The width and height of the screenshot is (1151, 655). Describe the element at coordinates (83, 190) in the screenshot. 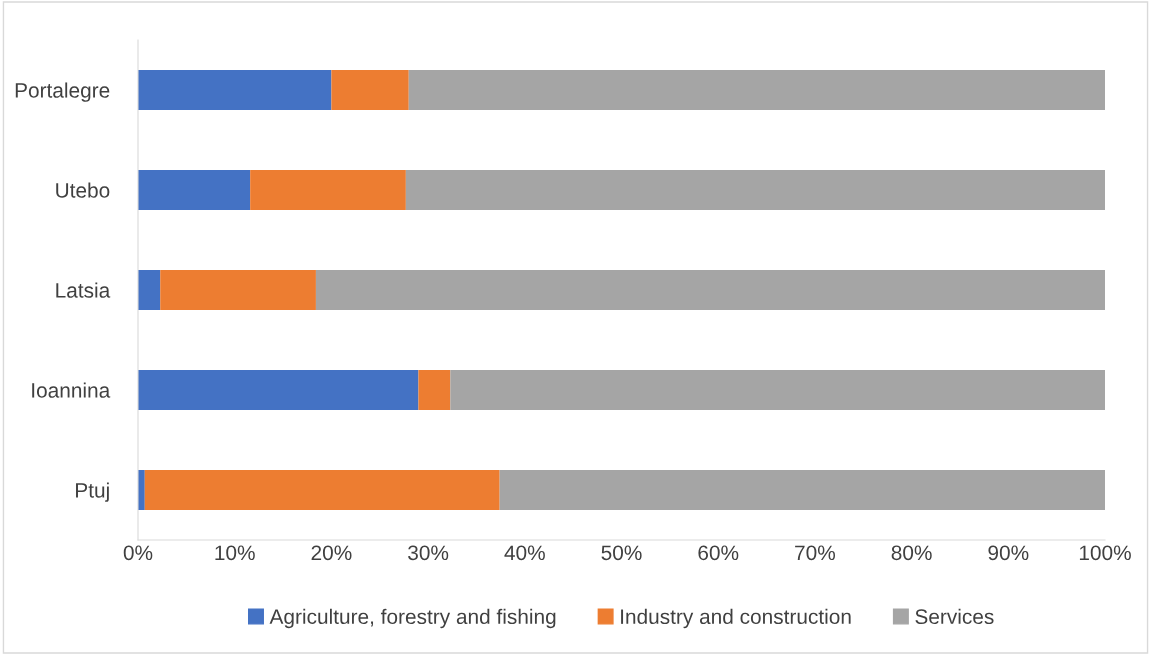

I see `y-tick-label: Utebo` at that location.